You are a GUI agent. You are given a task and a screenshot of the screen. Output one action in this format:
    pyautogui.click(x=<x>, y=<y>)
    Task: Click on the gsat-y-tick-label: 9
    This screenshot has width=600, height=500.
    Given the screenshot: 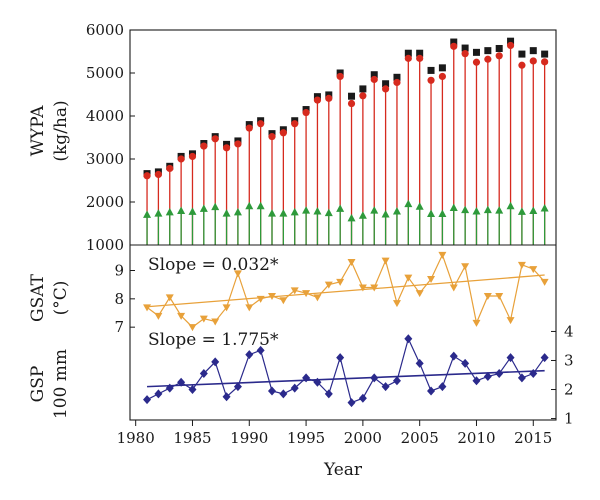 What is the action you would take?
    pyautogui.click(x=119, y=271)
    